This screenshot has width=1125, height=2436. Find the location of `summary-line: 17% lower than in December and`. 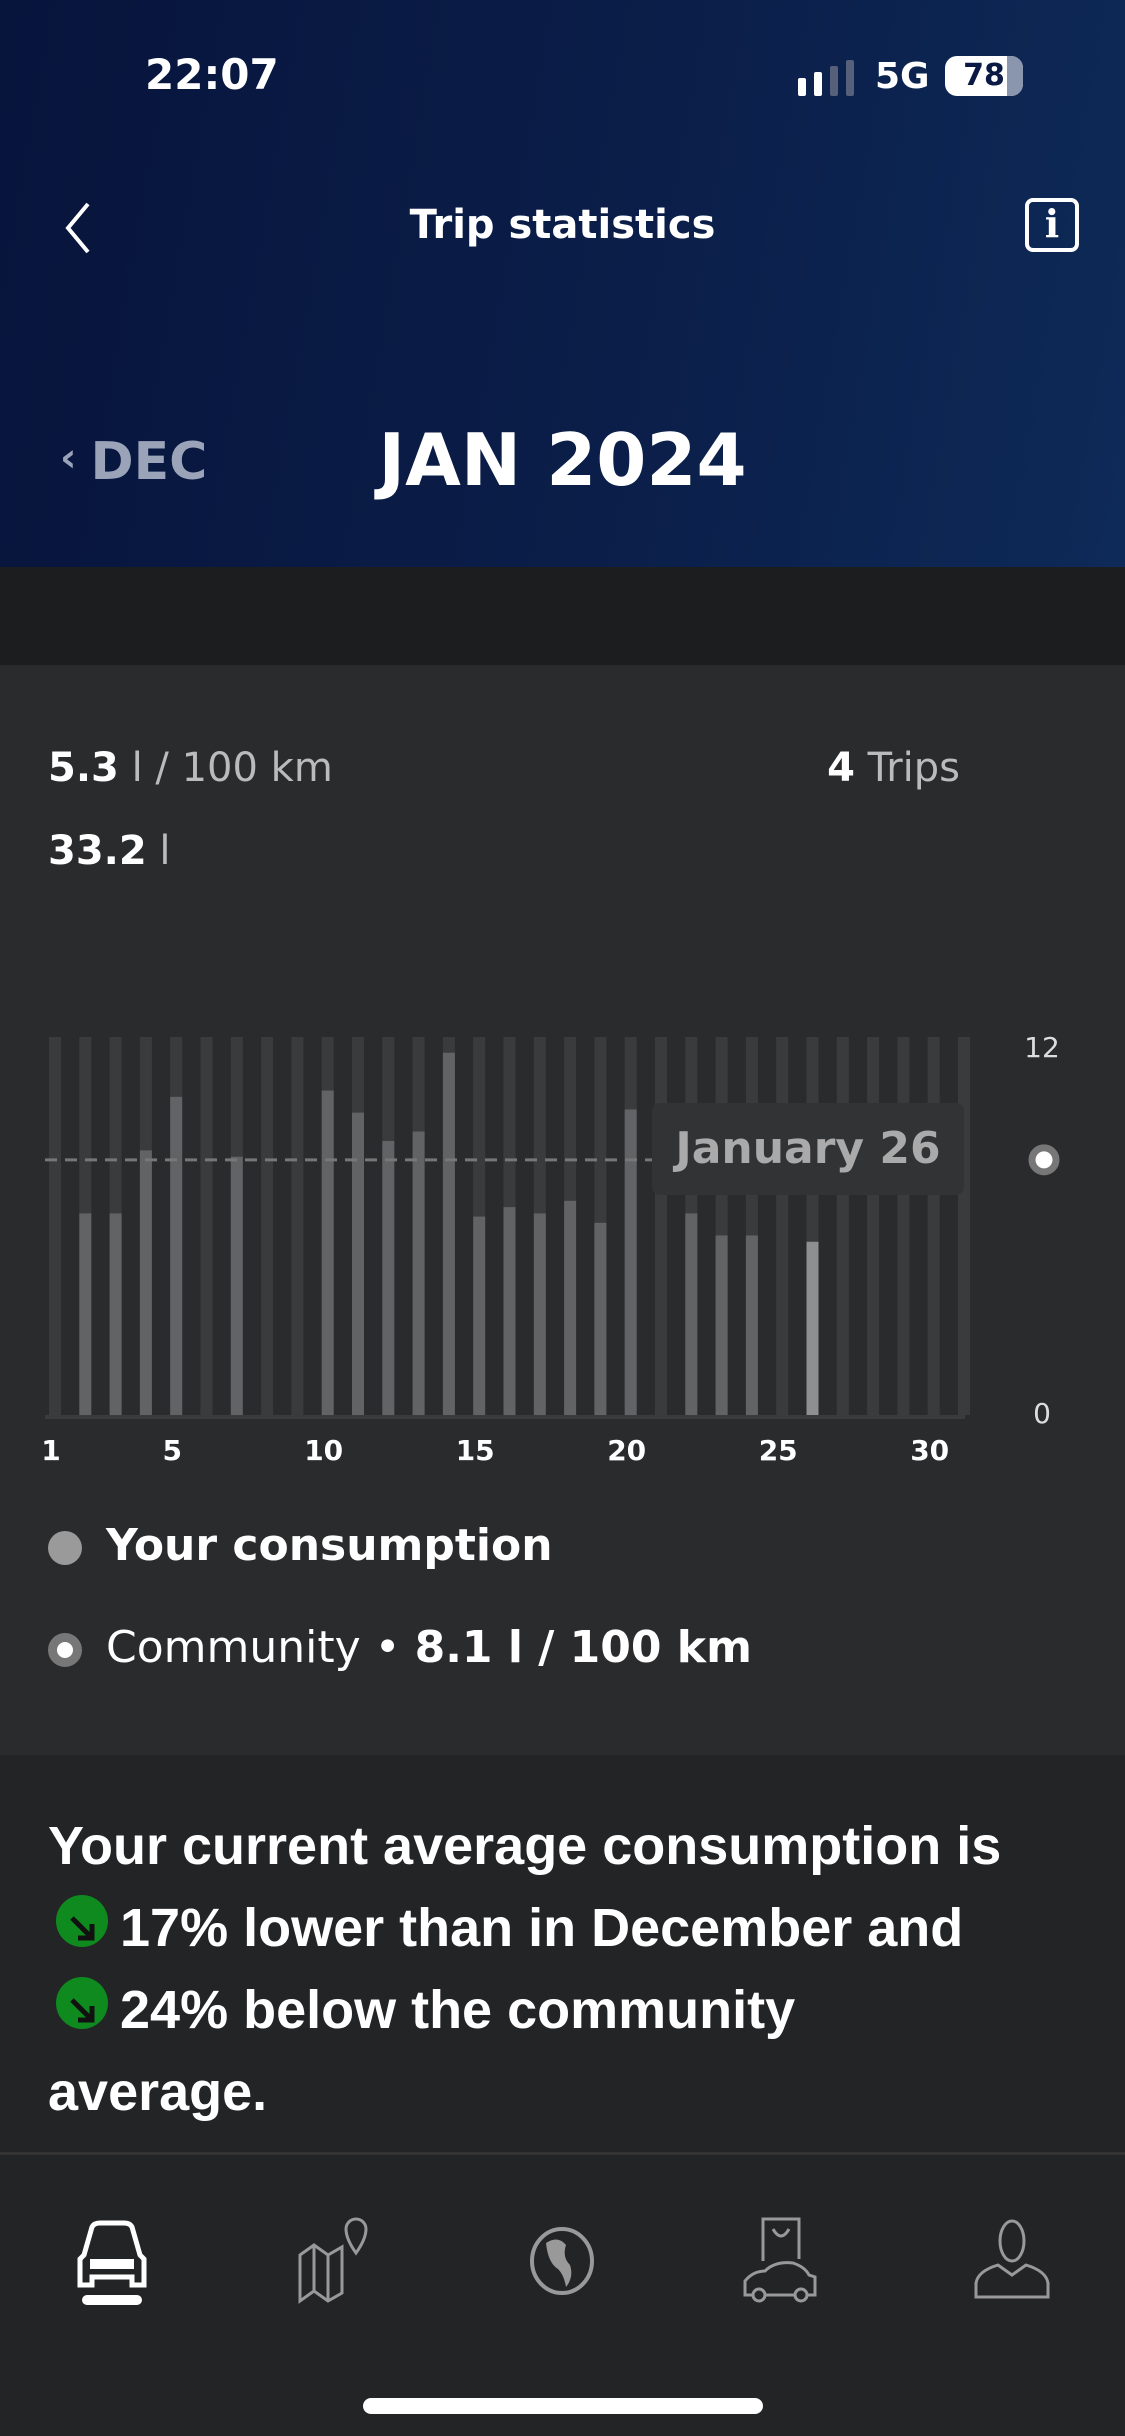

summary-line: 17% lower than in December and is located at coordinates (542, 1928).